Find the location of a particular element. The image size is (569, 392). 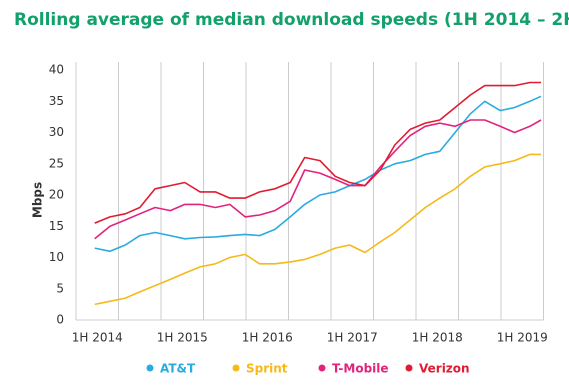

y-tick-label: 35 is located at coordinates (56, 101).